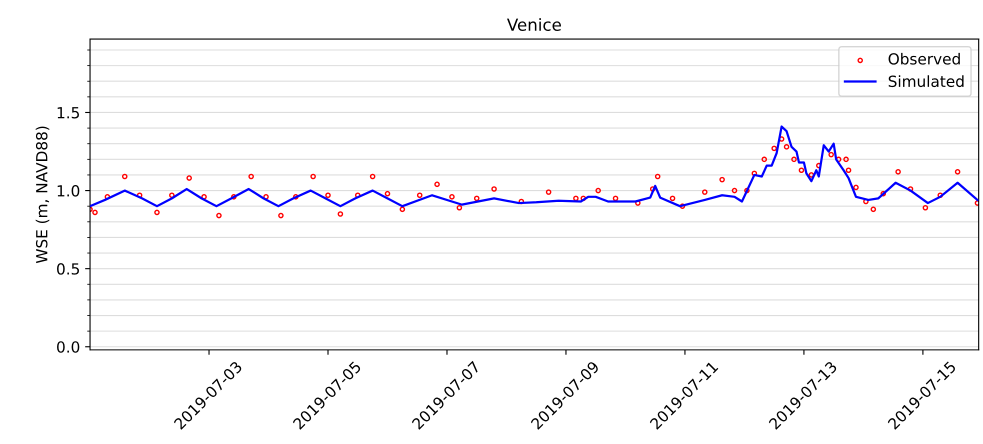 The height and width of the screenshot is (444, 983). I want to click on y-tick-label: 1.0, so click(69, 191).